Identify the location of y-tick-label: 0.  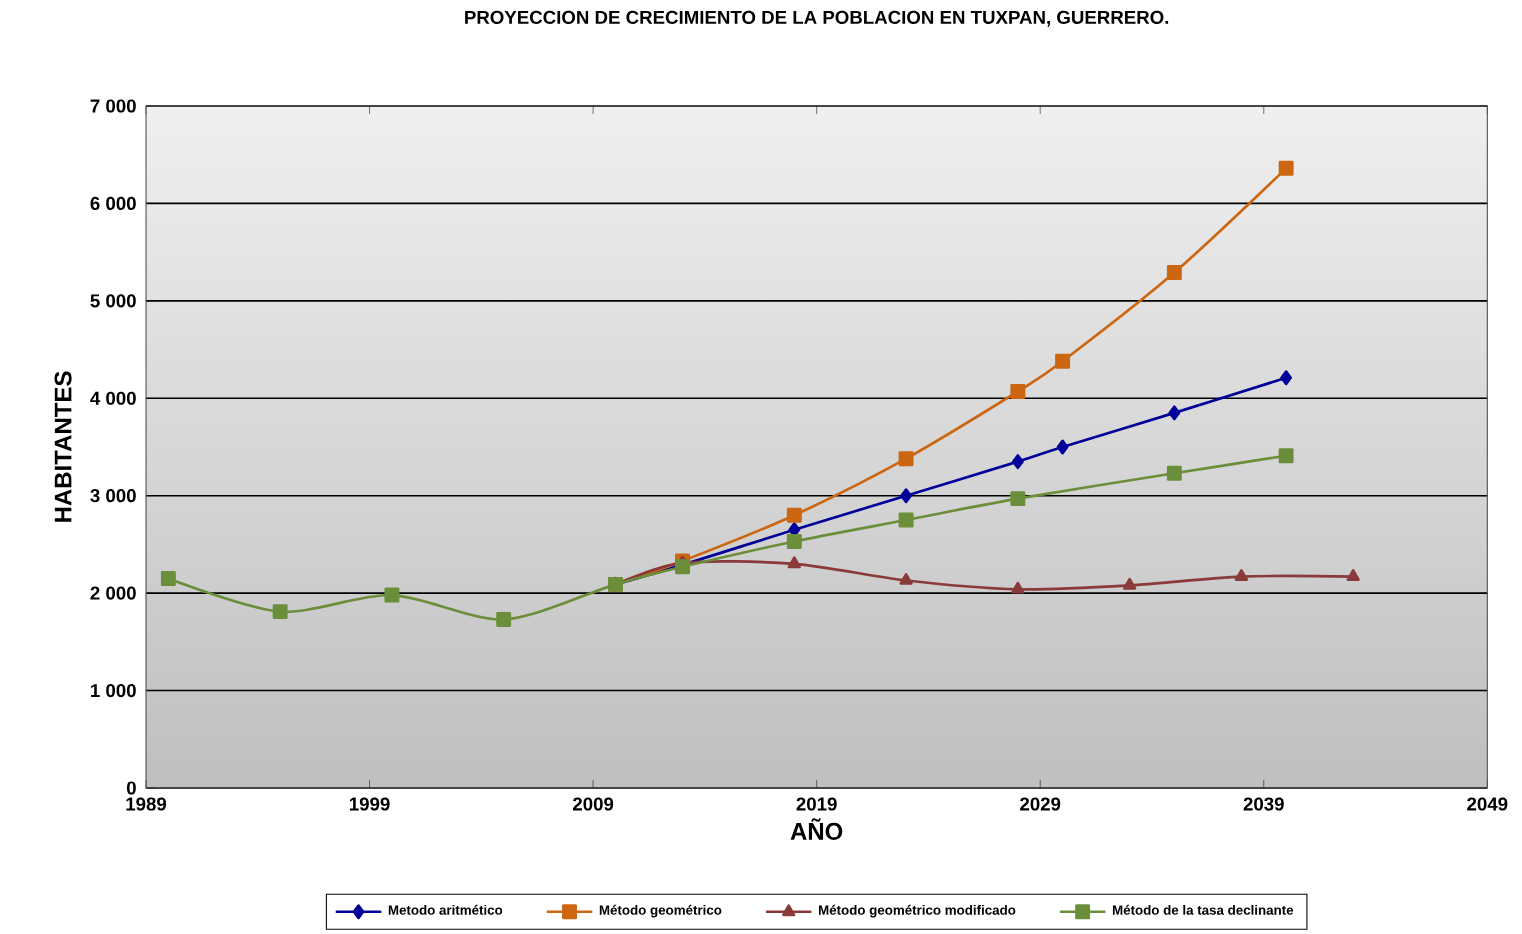
(131, 788).